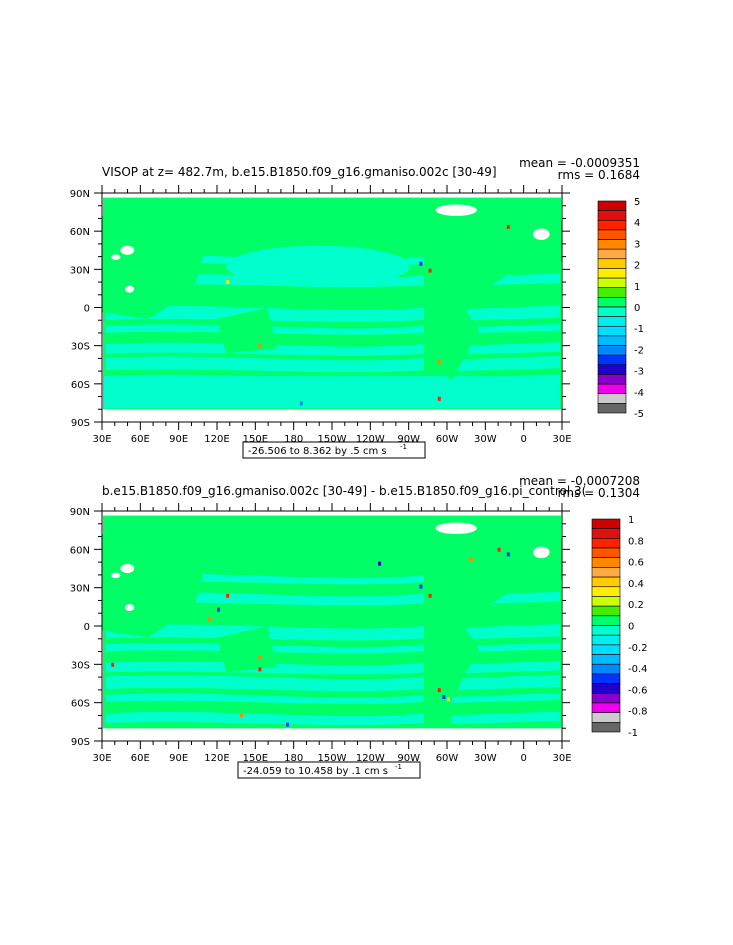 Image resolution: width=733 pixels, height=945 pixels. I want to click on x-tick-label: 150E, so click(255, 439).